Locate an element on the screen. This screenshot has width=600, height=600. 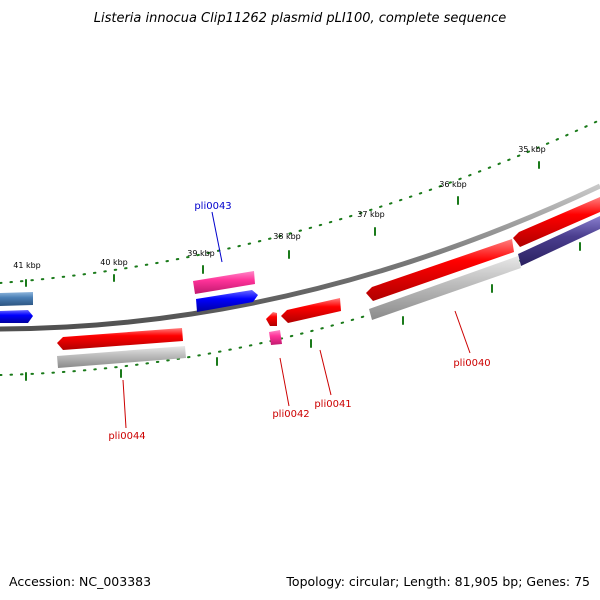
gene-feature-navy-right is located at coordinates (559, 241).